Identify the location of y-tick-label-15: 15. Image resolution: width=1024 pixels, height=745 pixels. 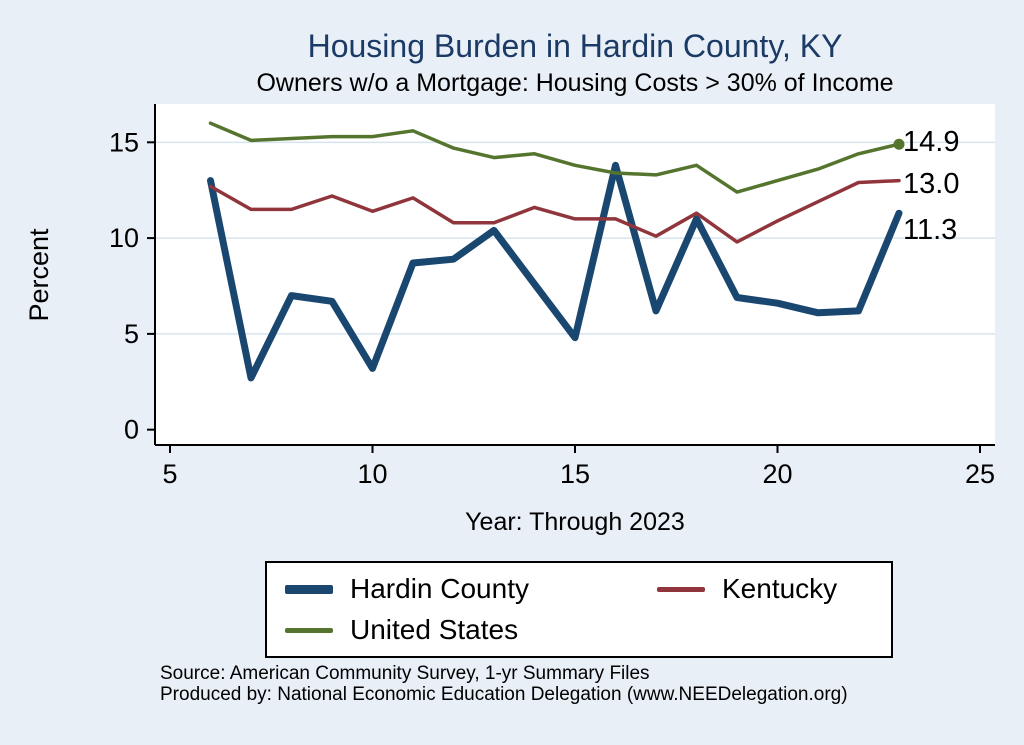
(124, 142).